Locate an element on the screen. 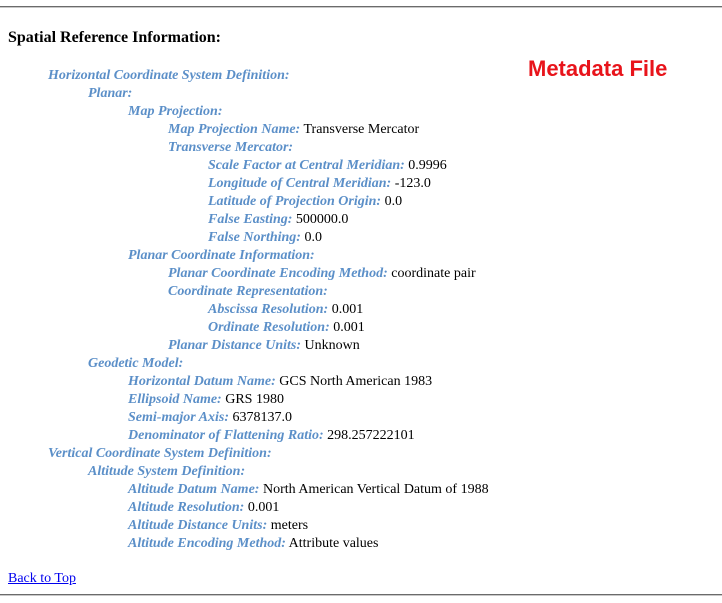 The image size is (722, 603). field-value: Attribute values is located at coordinates (333, 543).